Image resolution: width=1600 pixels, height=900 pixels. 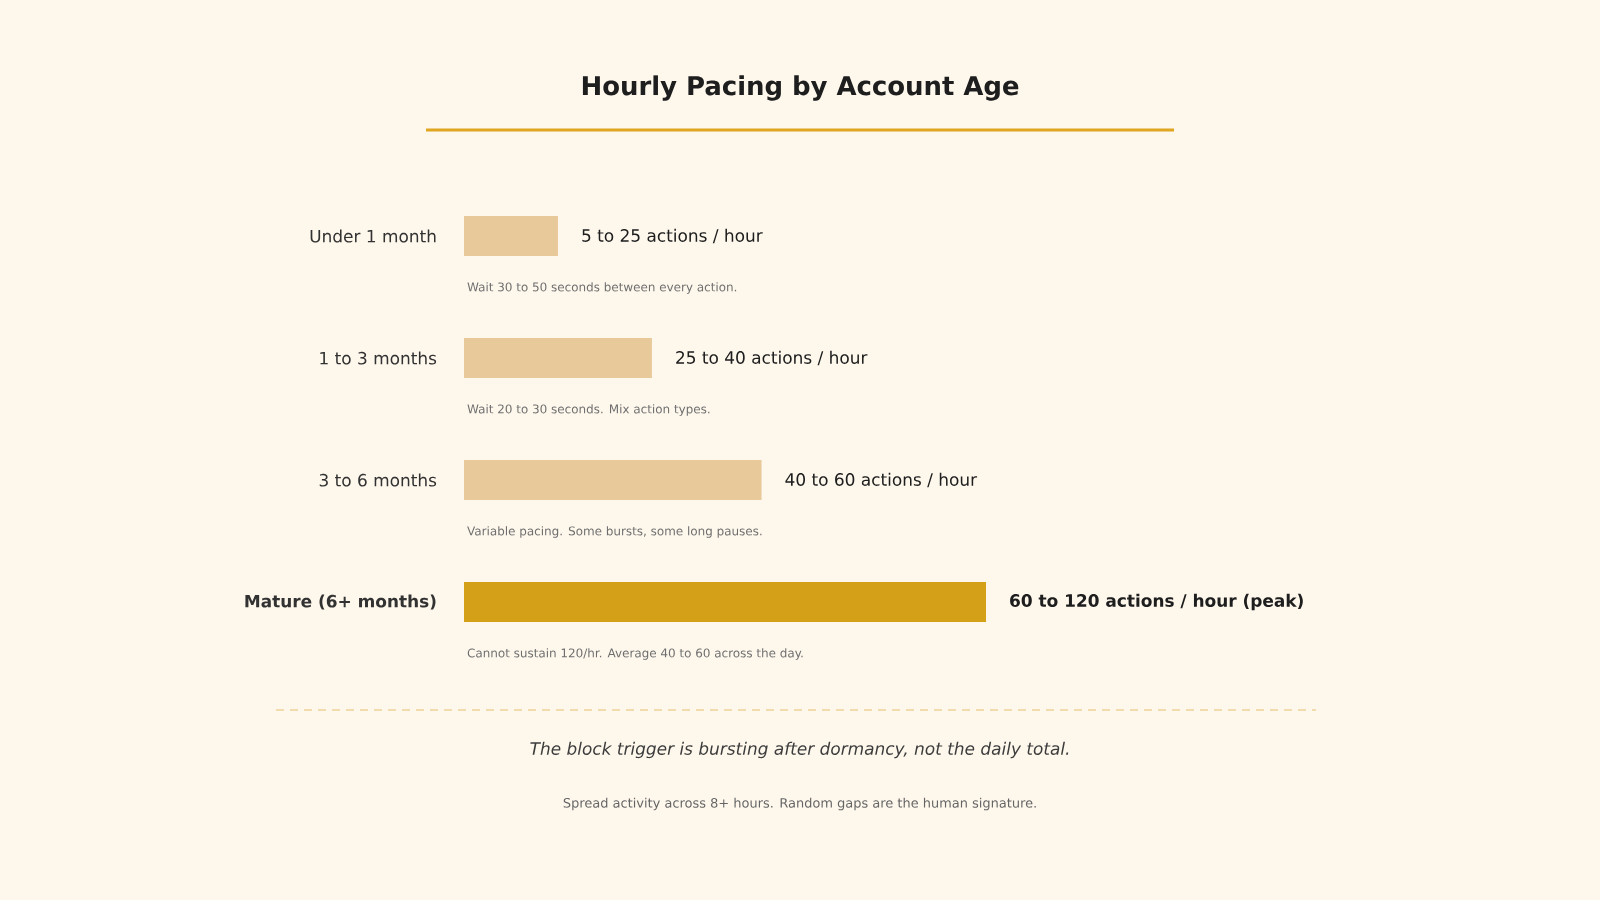 What do you see at coordinates (772, 358) in the screenshot?
I see `annotation: 25 to 40 actions / hour` at bounding box center [772, 358].